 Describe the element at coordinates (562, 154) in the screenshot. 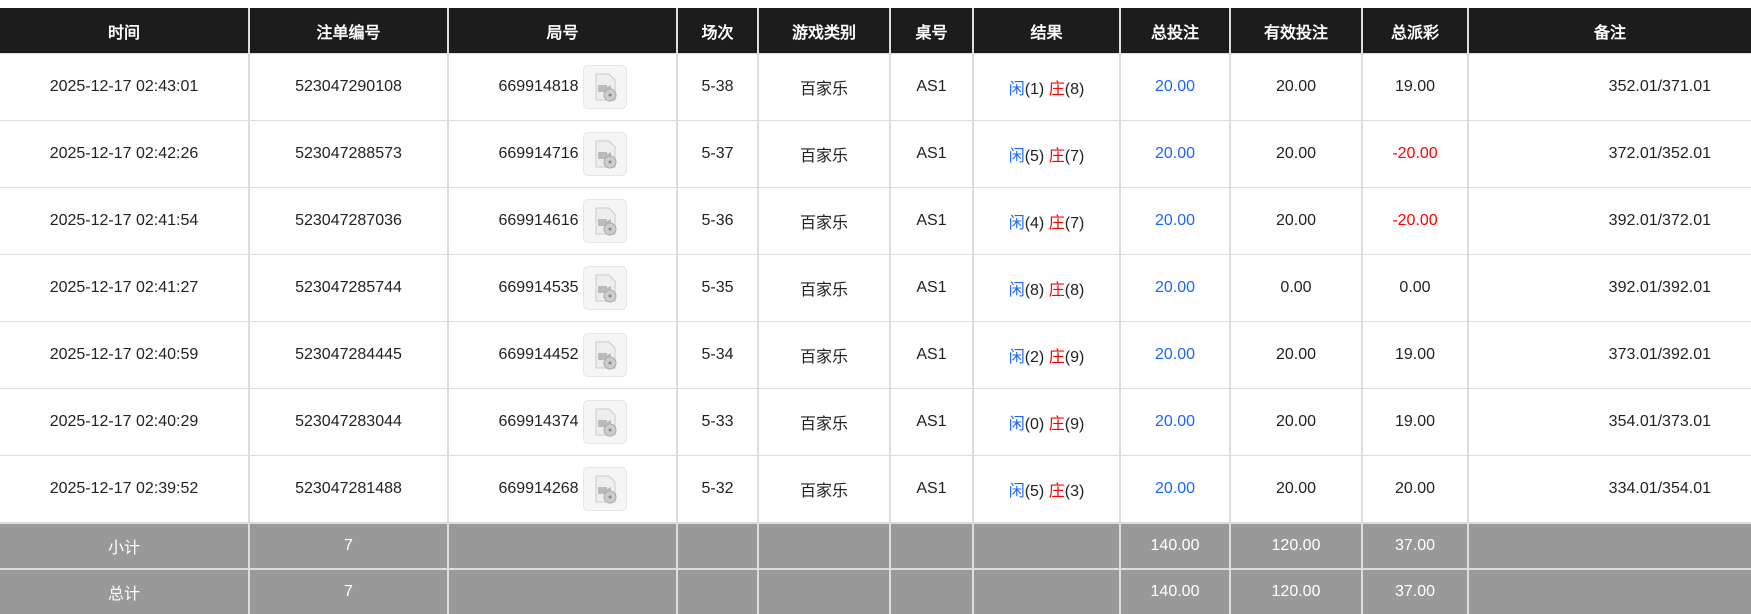

I see `round-cell: 669914716` at that location.